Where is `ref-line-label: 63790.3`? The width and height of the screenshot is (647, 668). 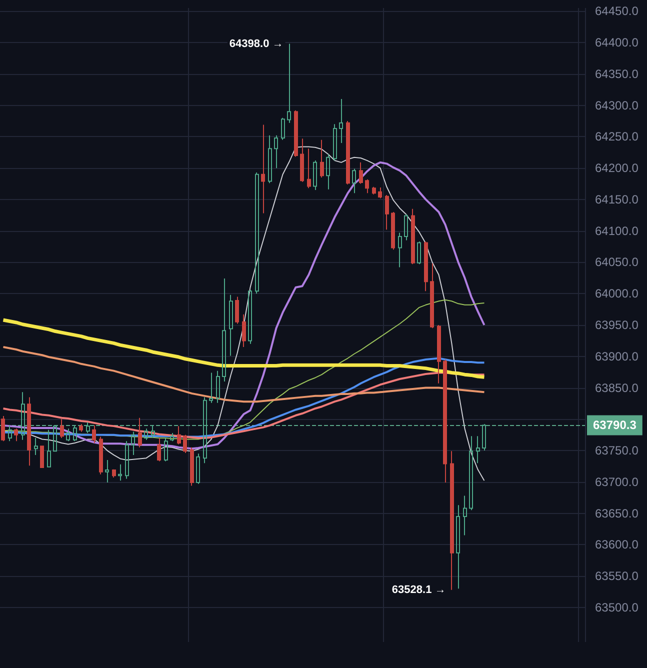
ref-line-label: 63790.3 is located at coordinates (615, 425).